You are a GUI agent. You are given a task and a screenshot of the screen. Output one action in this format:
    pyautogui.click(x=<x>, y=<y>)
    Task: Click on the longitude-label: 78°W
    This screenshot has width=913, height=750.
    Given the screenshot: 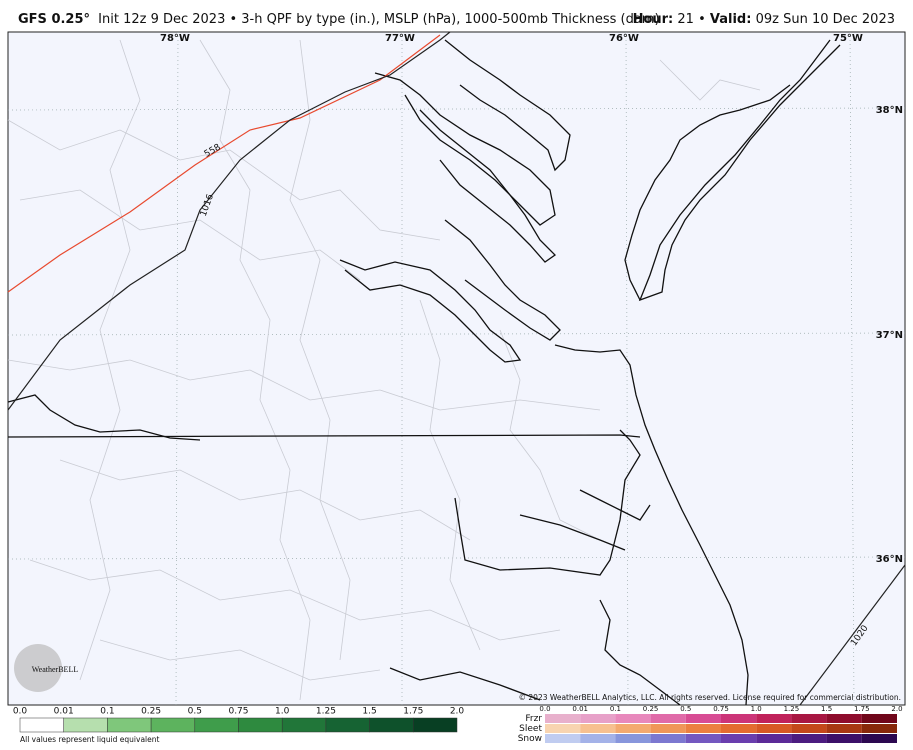 What is the action you would take?
    pyautogui.click(x=175, y=38)
    